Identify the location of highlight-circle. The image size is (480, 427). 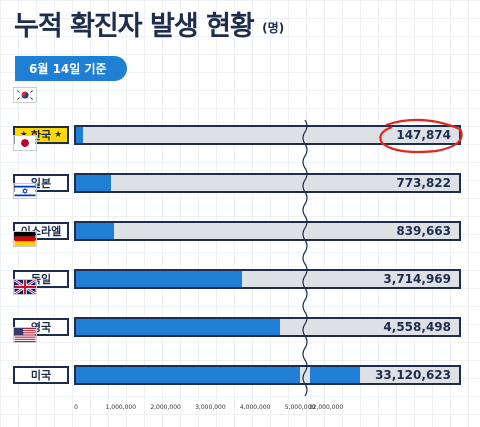
(421, 136).